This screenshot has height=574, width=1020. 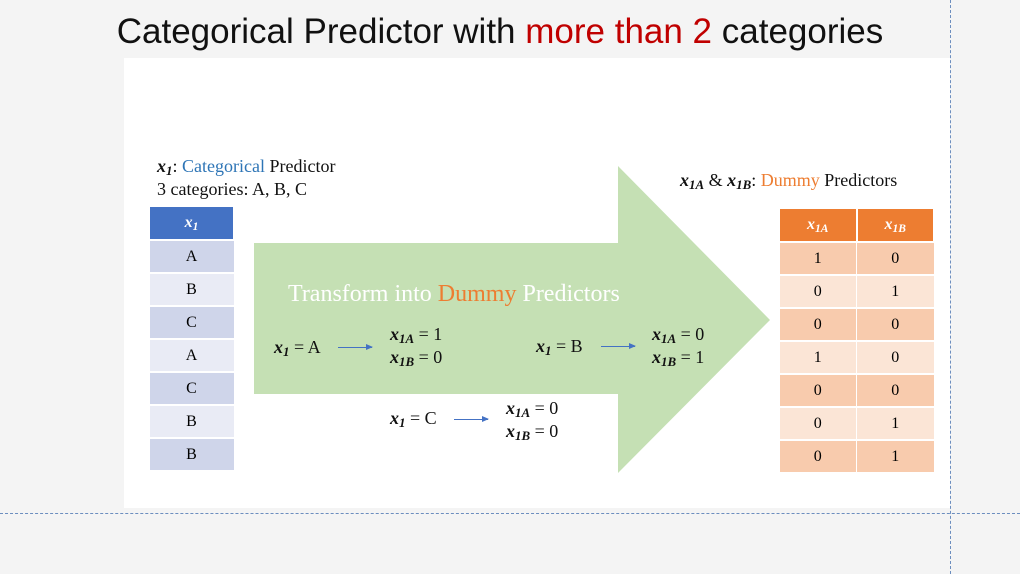 I want to click on mapping-c-lhs: x1 = C, so click(x=413, y=419).